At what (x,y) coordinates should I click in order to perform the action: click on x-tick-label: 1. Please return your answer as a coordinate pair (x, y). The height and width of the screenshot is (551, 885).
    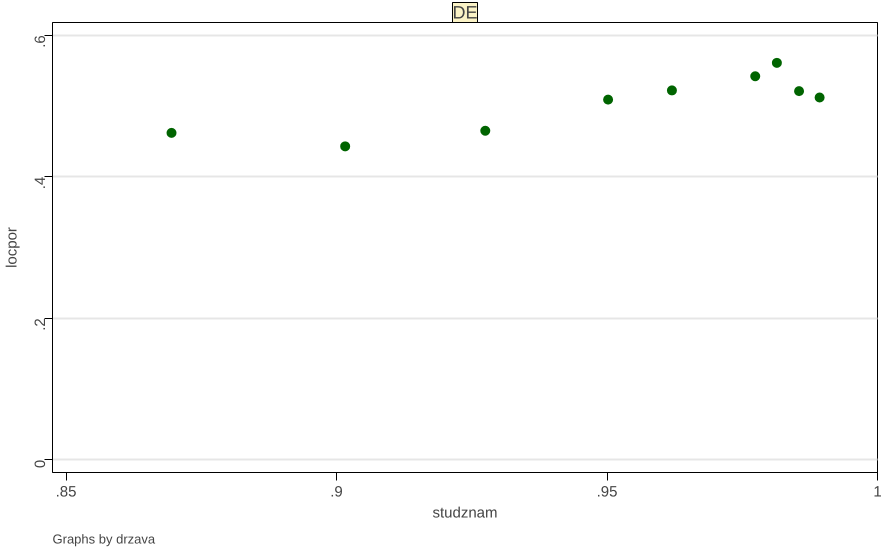
    Looking at the image, I should click on (877, 492).